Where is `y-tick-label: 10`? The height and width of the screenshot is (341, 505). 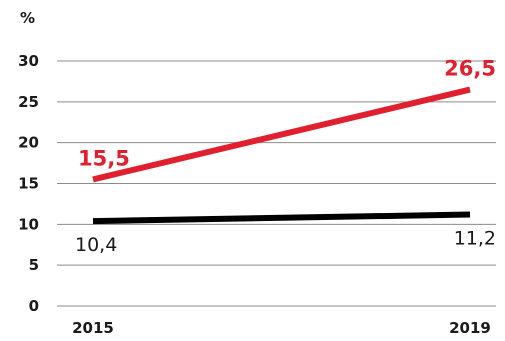 y-tick-label: 10 is located at coordinates (28, 224).